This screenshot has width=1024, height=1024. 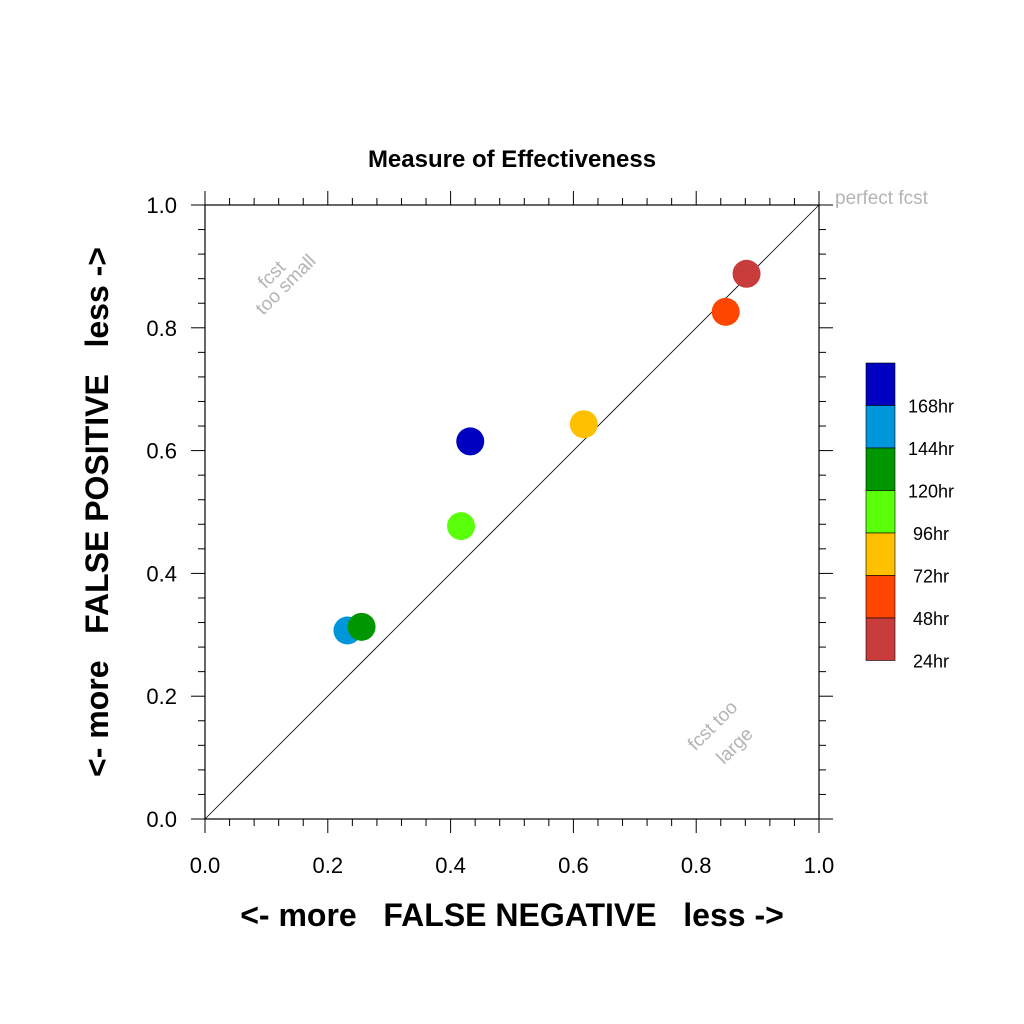 What do you see at coordinates (97, 512) in the screenshot?
I see `y-axis-label: <- more FALSE POSITIVE less ->` at bounding box center [97, 512].